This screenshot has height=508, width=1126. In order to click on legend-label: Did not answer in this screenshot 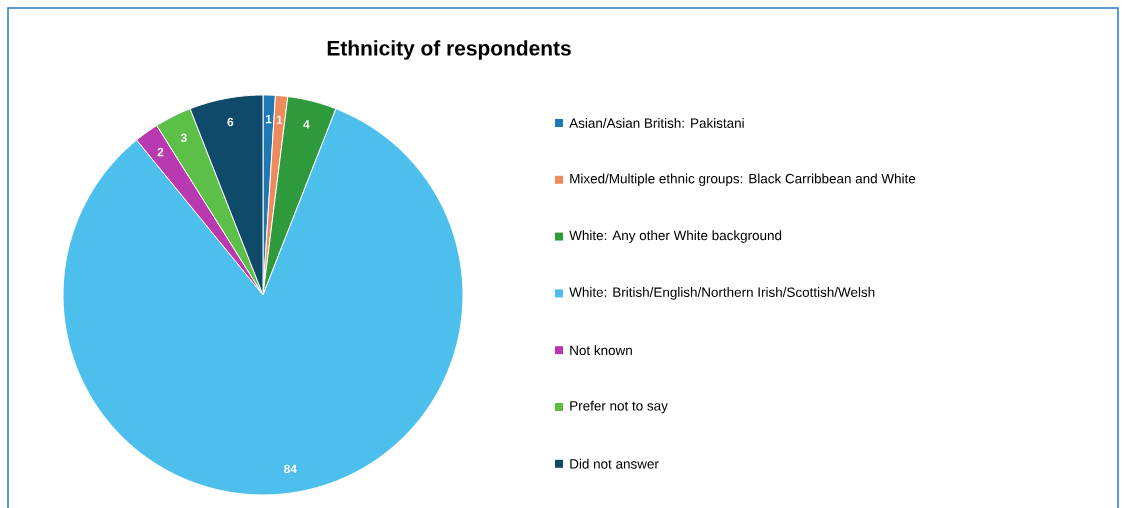, I will do `click(614, 463)`.